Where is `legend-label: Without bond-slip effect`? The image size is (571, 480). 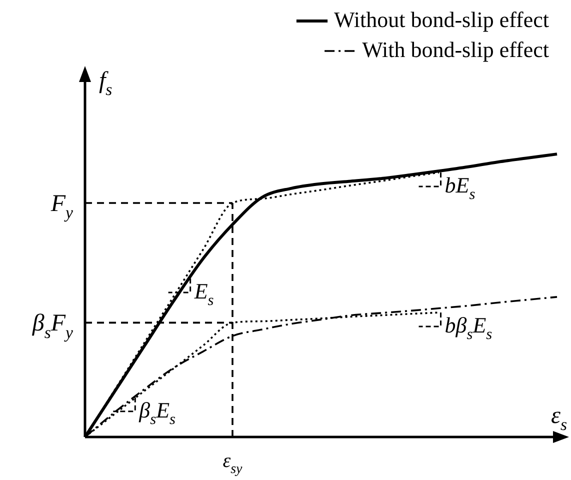 legend-label: Without bond-slip effect is located at coordinates (442, 19).